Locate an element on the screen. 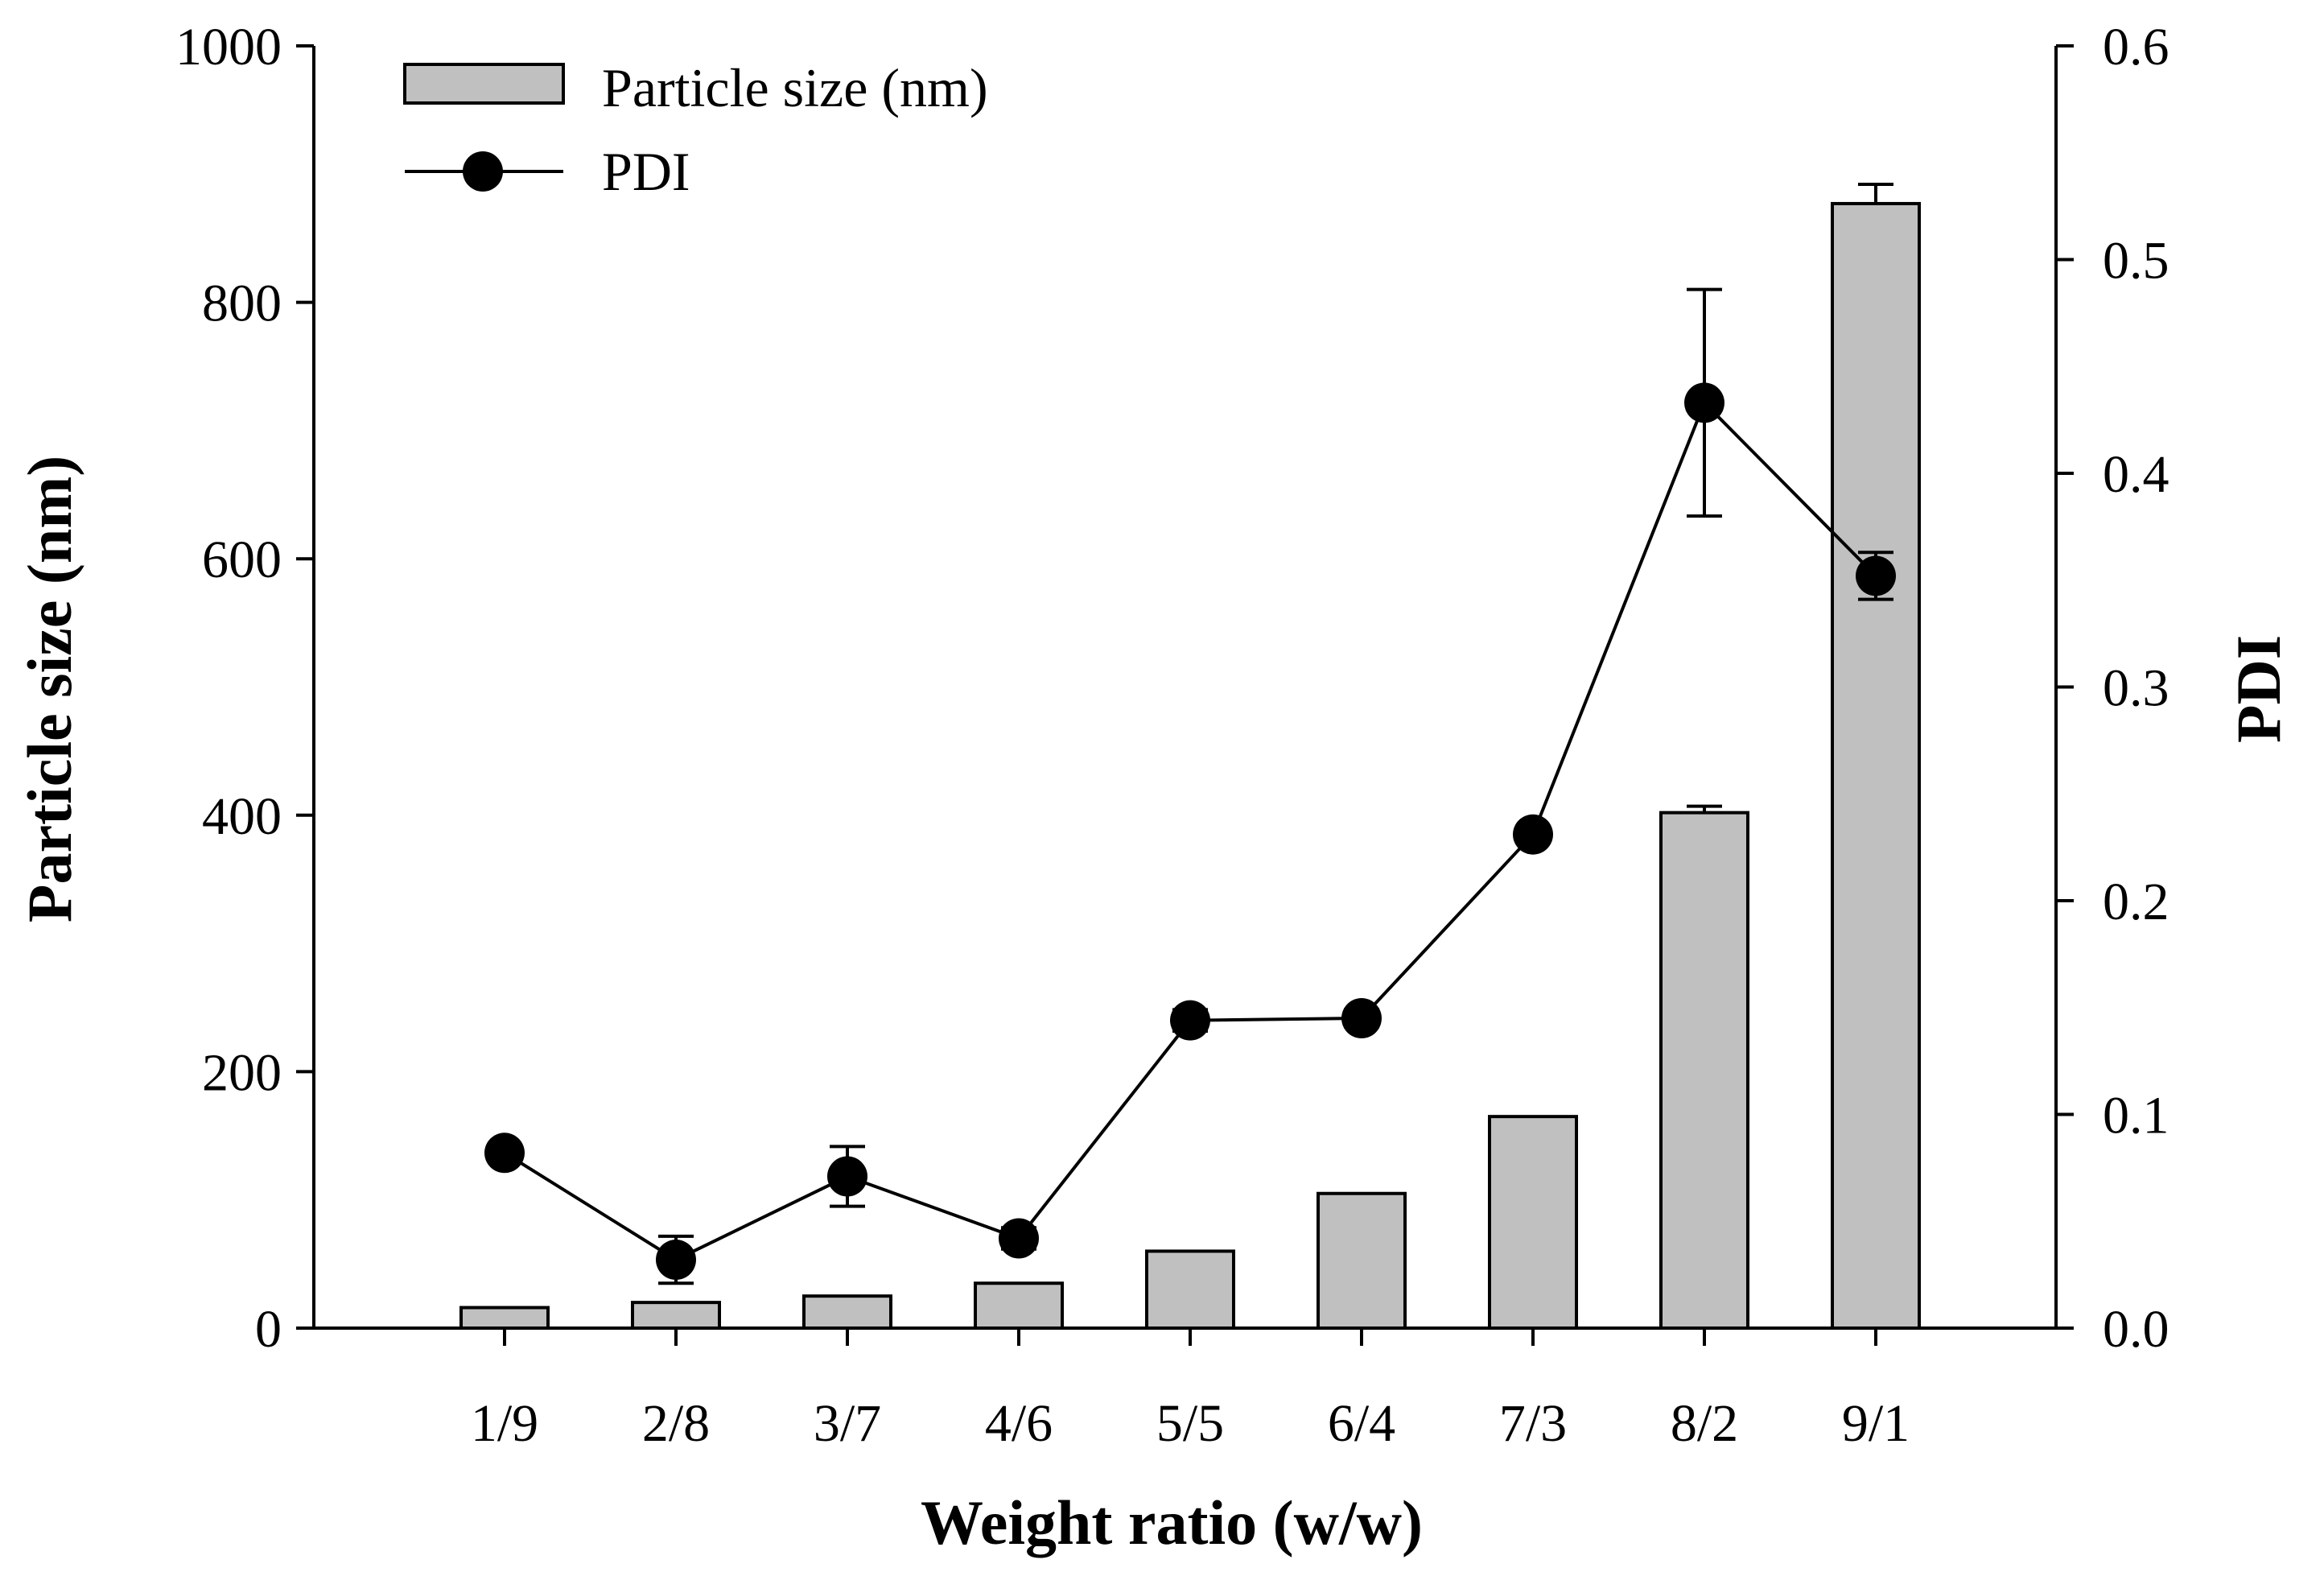 This screenshot has height=1572, width=2324. legend-label-pdi: PDI is located at coordinates (646, 172).